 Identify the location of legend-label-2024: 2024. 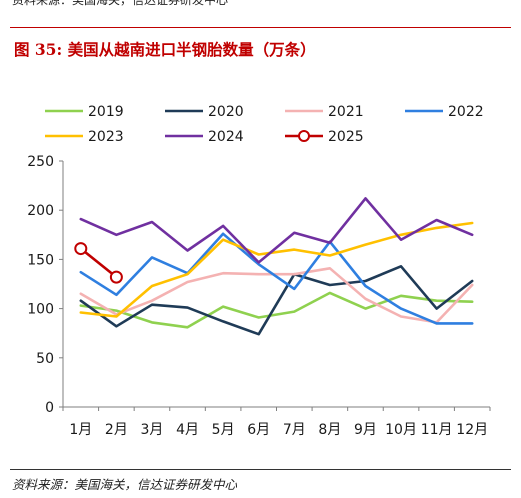
(226, 137).